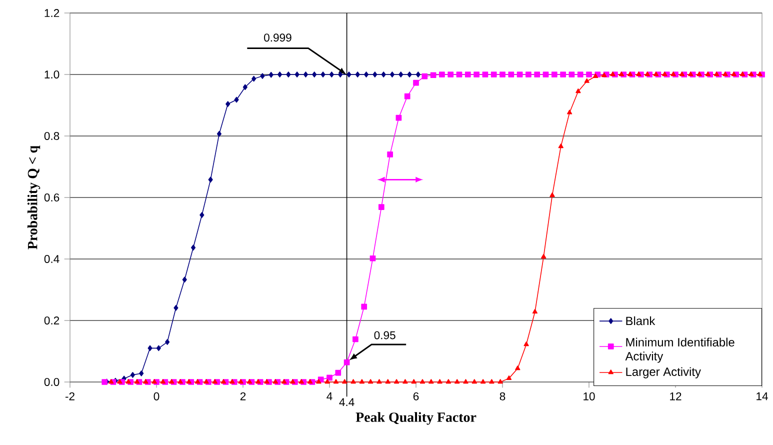  Describe the element at coordinates (52, 136) in the screenshot. I see `y-tick-label: 0.8` at that location.